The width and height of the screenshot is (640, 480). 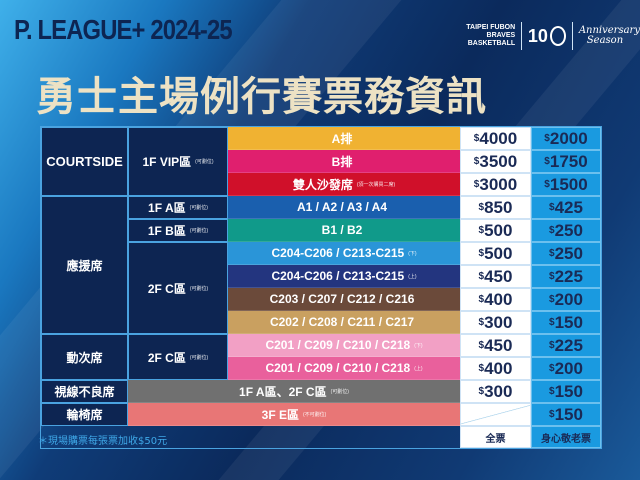 I want to click on group-dong: 動次席, so click(x=84, y=357).